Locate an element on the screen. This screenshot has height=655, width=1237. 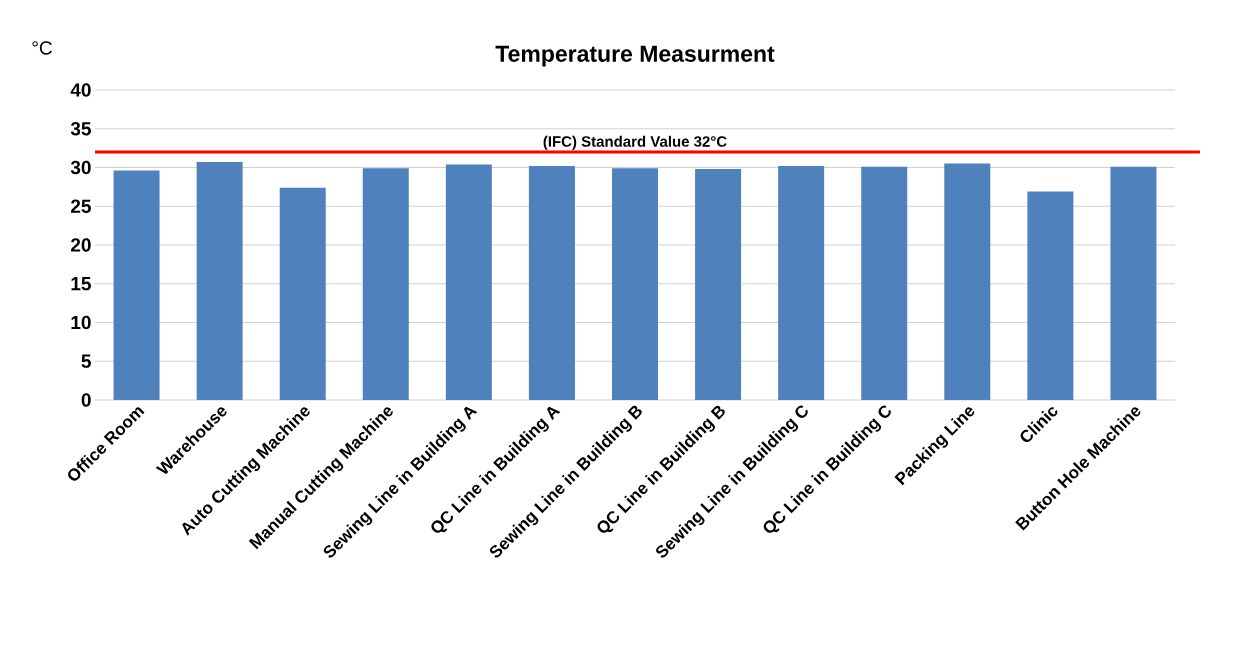
y-tick-label: 20 is located at coordinates (81, 245).